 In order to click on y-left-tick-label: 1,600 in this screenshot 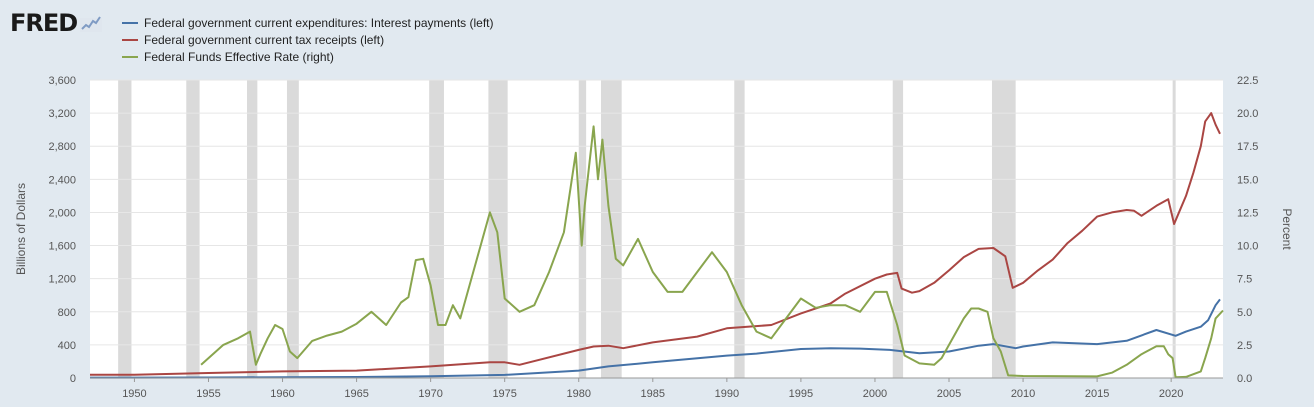, I will do `click(62, 247)`.